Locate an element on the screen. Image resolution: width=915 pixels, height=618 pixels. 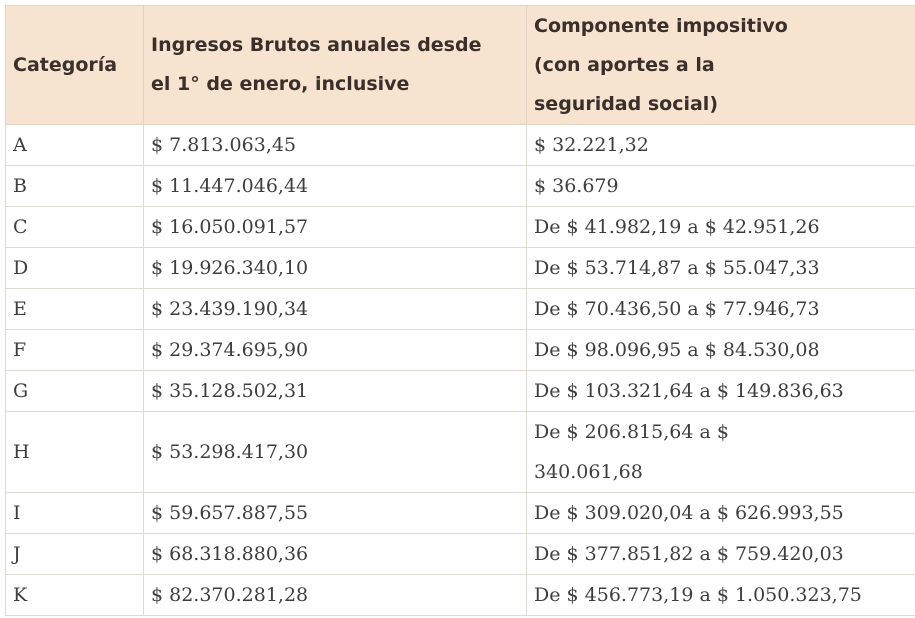
cell-income: $ 16.050.091,57 is located at coordinates (335, 227).